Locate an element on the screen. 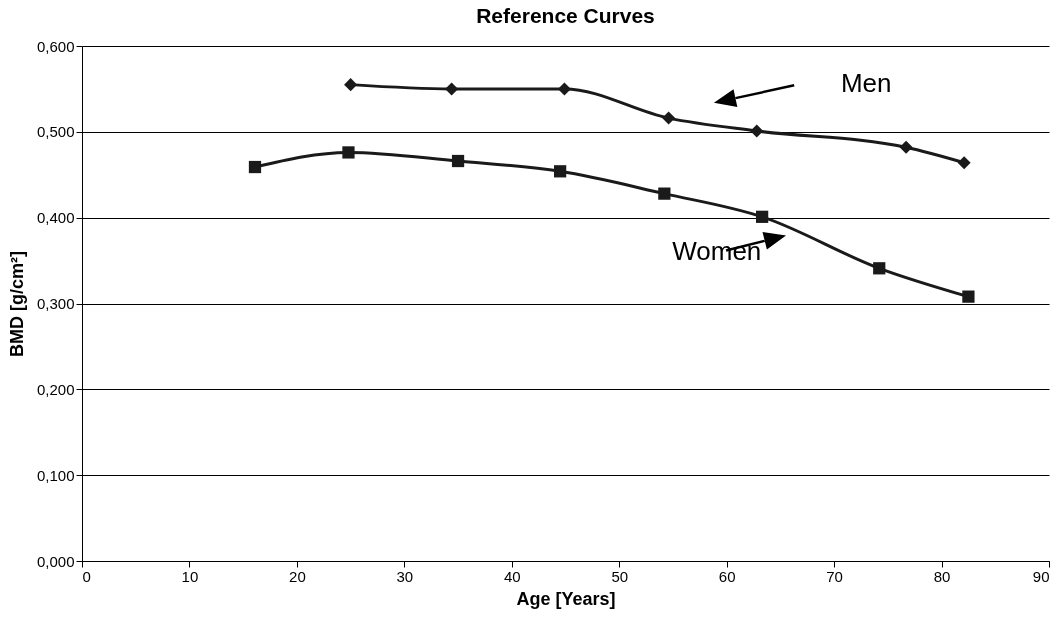  y-tick-label: 0,300 is located at coordinates (55, 303).